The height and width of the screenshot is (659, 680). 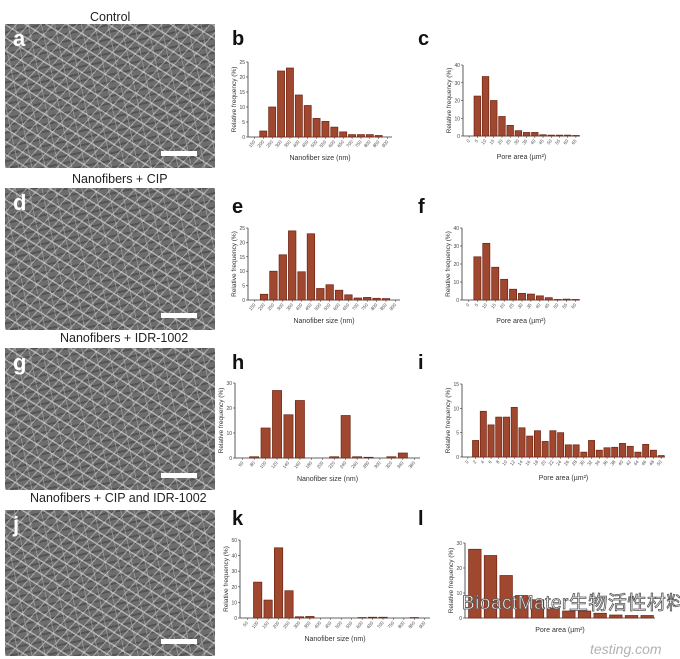 What do you see at coordinates (626, 649) in the screenshot?
I see `watermark-site: testing.com` at bounding box center [626, 649].